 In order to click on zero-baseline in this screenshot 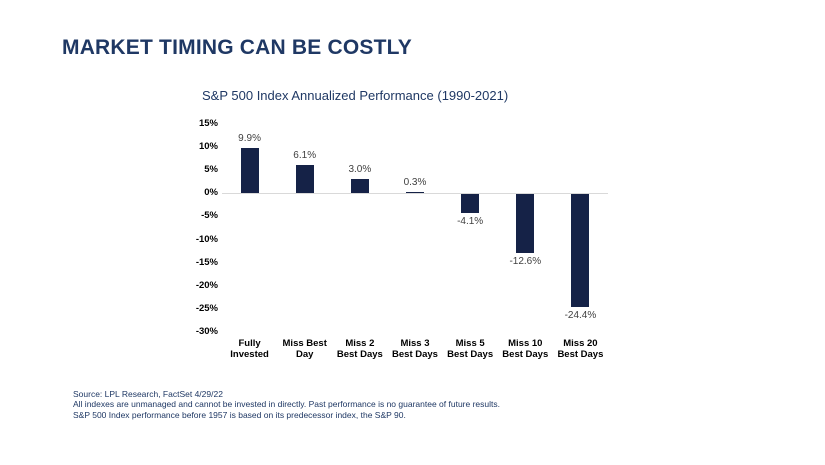, I will do `click(415, 194)`.